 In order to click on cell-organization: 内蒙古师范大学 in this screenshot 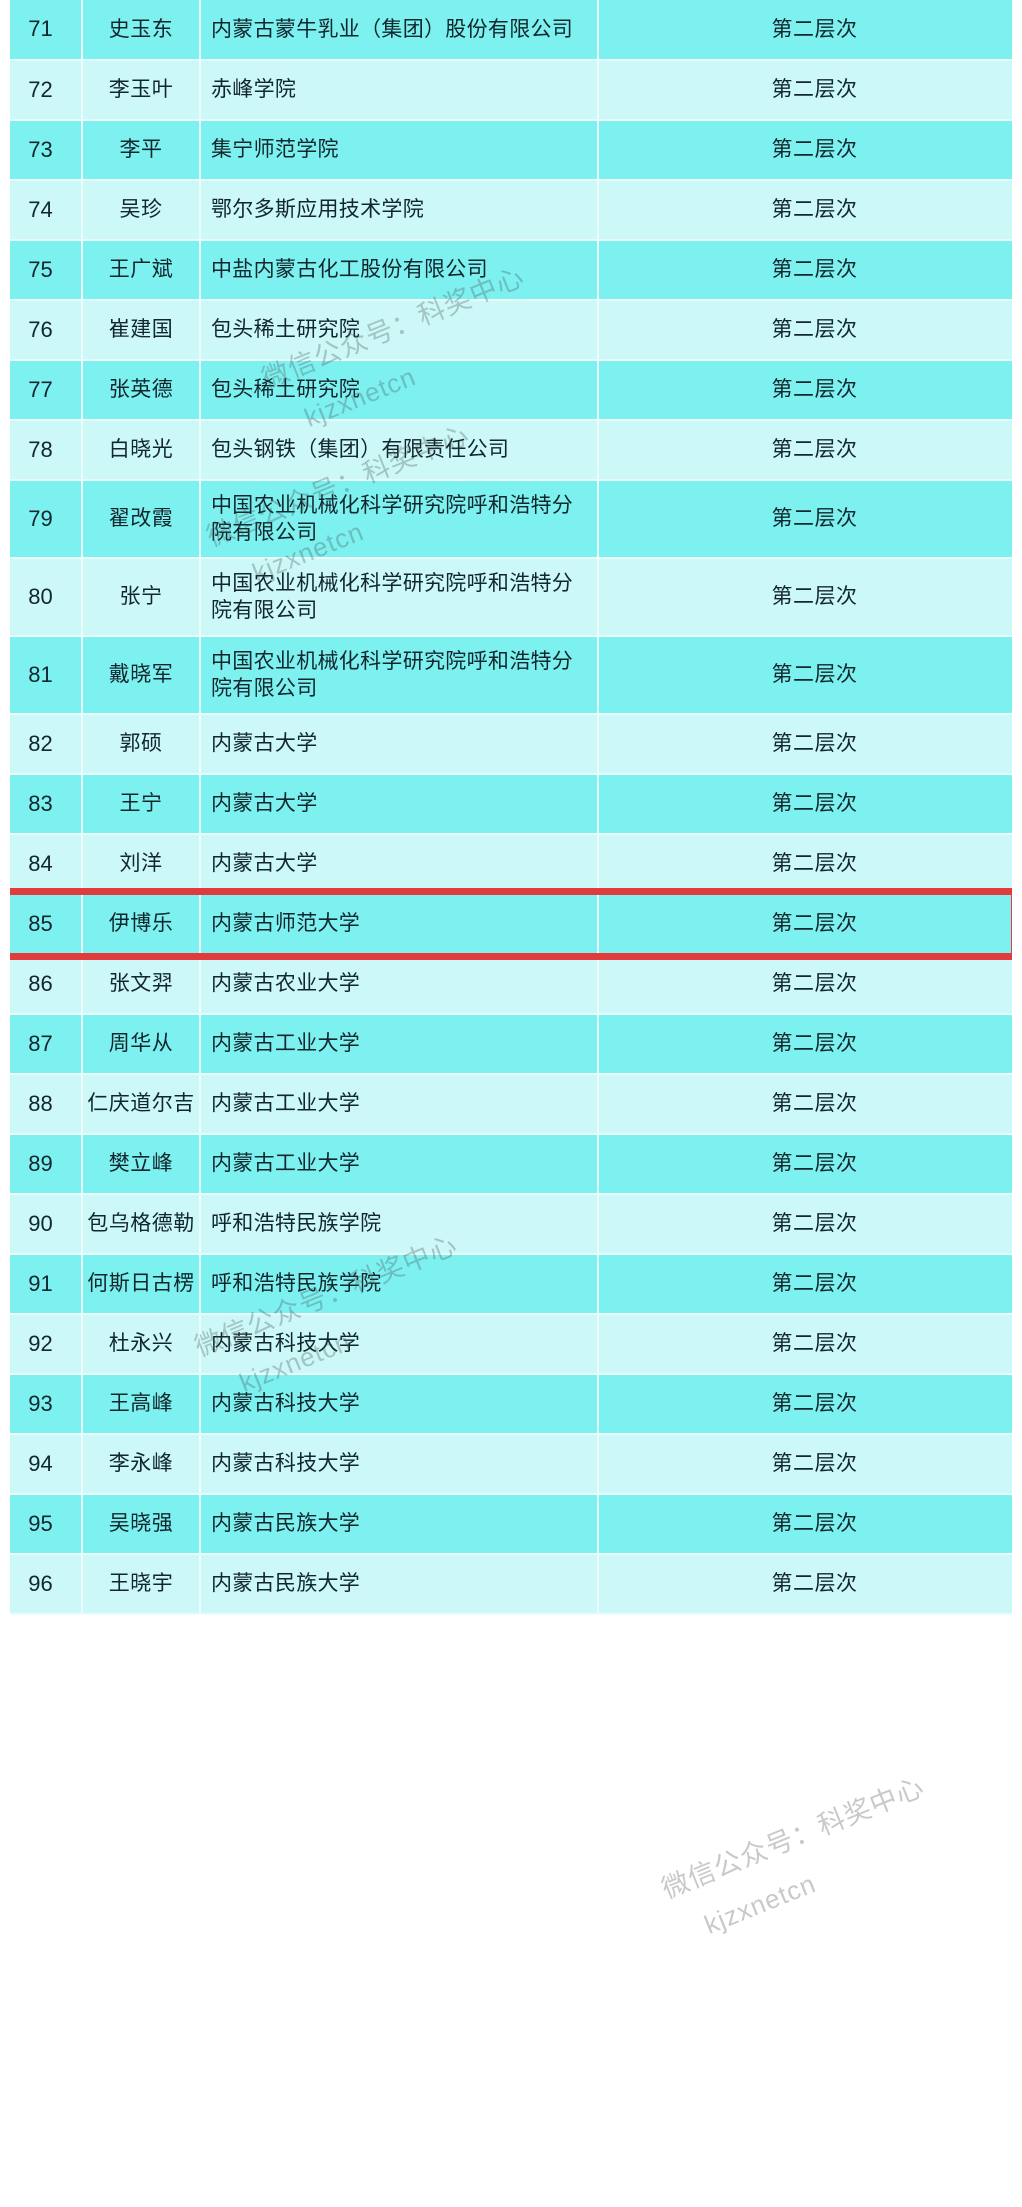, I will do `click(399, 924)`.